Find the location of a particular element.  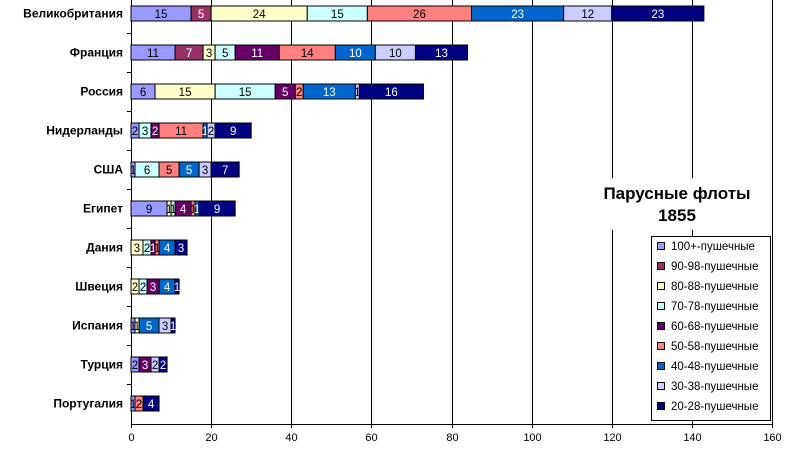

x-tick-label-40: 40 is located at coordinates (291, 438).